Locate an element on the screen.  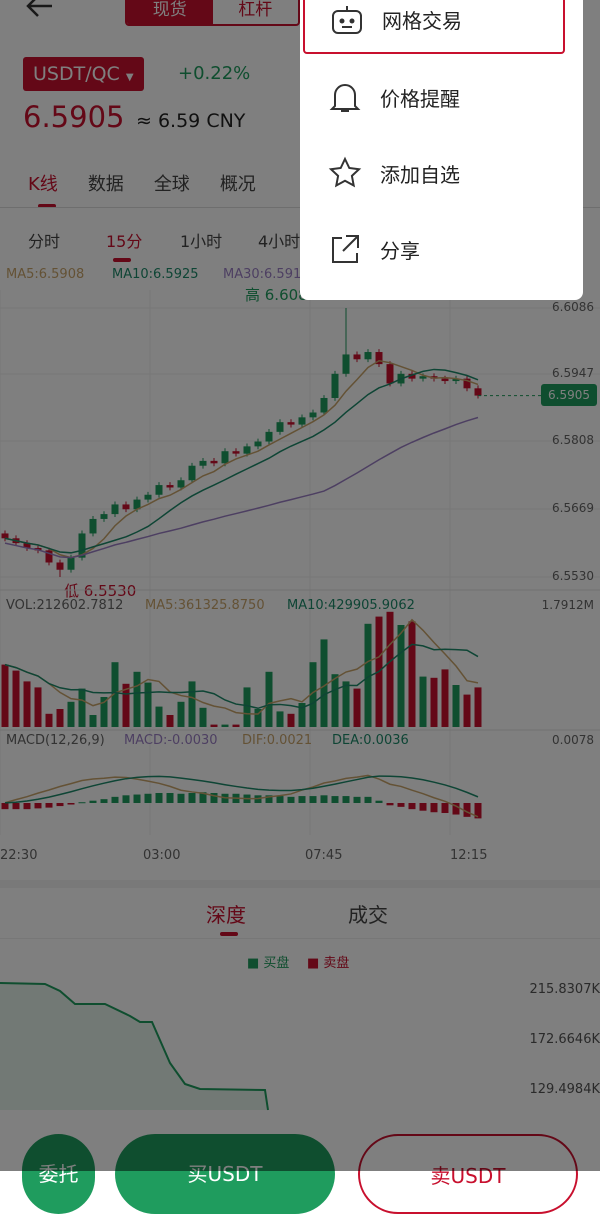
more-menu: 网格交易 价格提醒 添加自选 分享 is located at coordinates (441, 150).